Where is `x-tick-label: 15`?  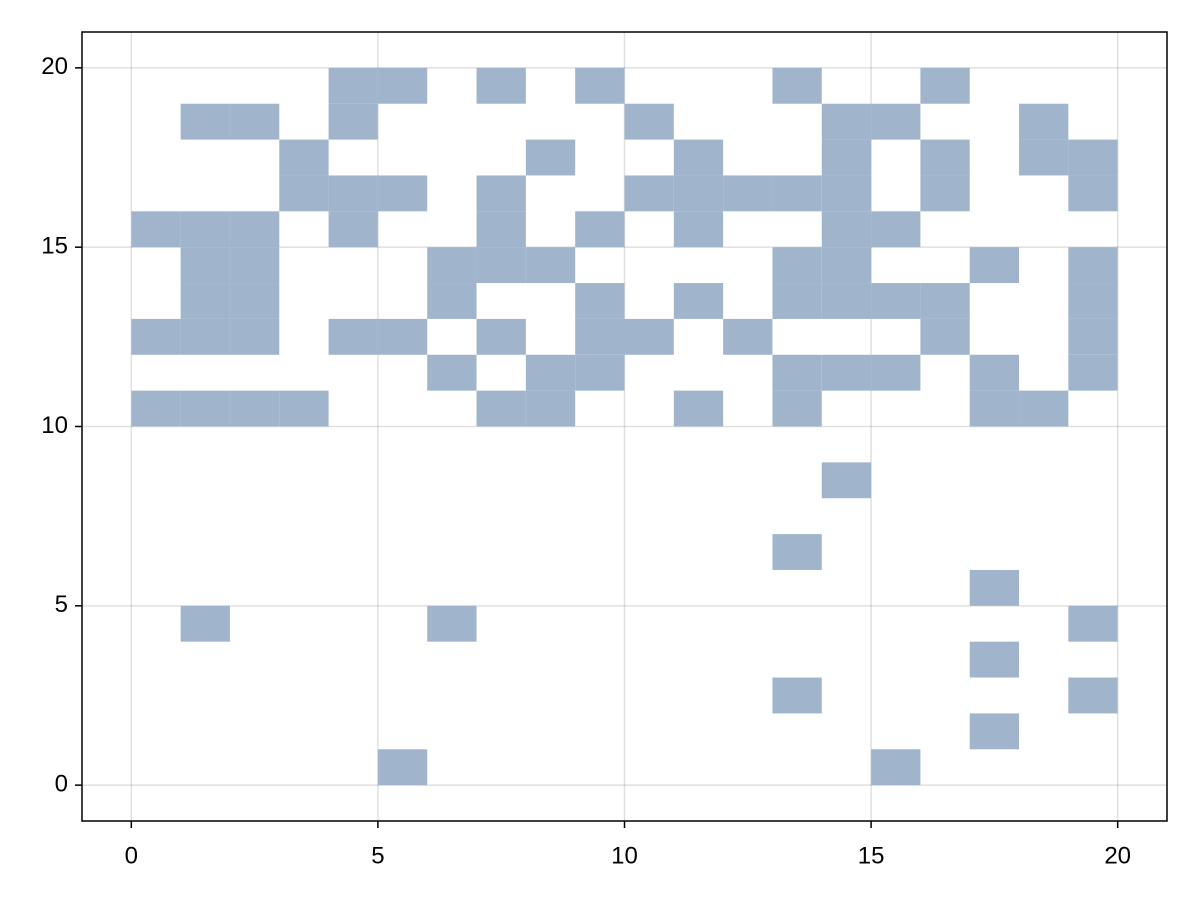
x-tick-label: 15 is located at coordinates (871, 855).